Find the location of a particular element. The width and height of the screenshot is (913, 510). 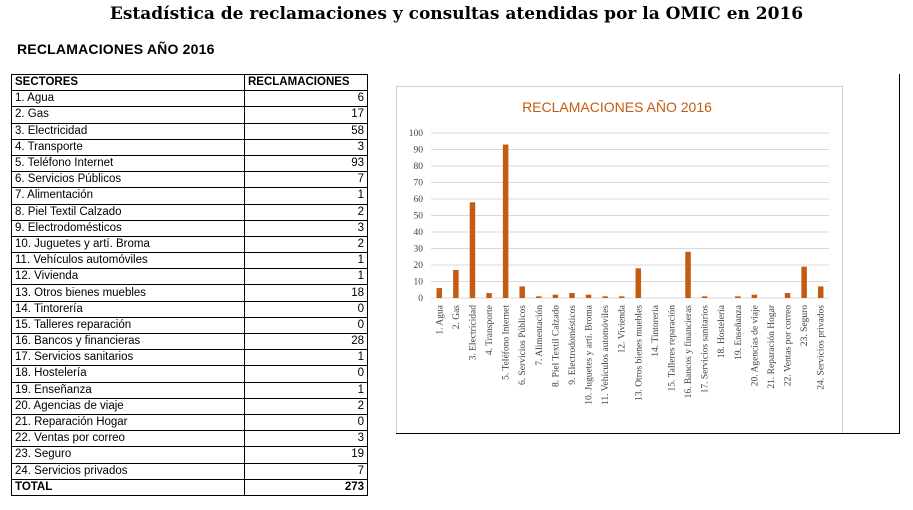

y-tick-label: 100 is located at coordinates (416, 134).